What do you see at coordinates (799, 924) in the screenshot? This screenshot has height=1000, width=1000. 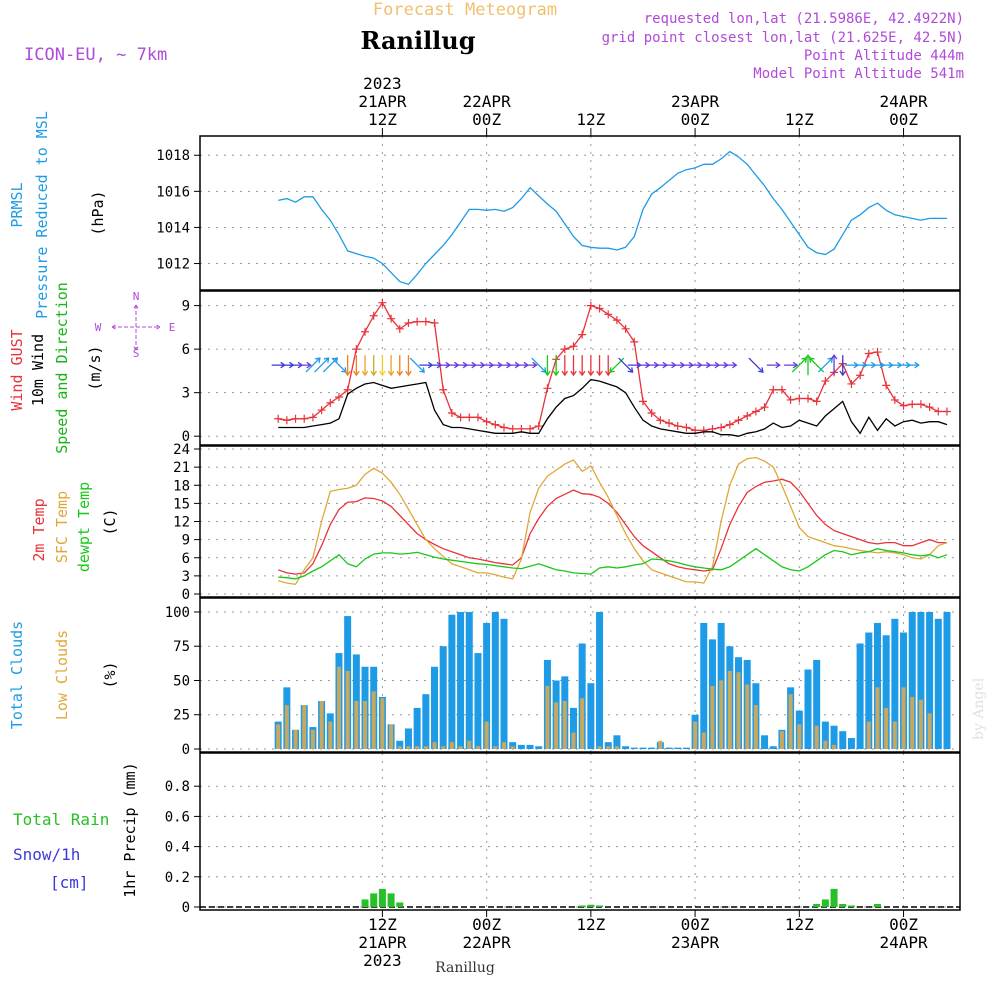 I see `time-label-bottom: 12Z` at bounding box center [799, 924].